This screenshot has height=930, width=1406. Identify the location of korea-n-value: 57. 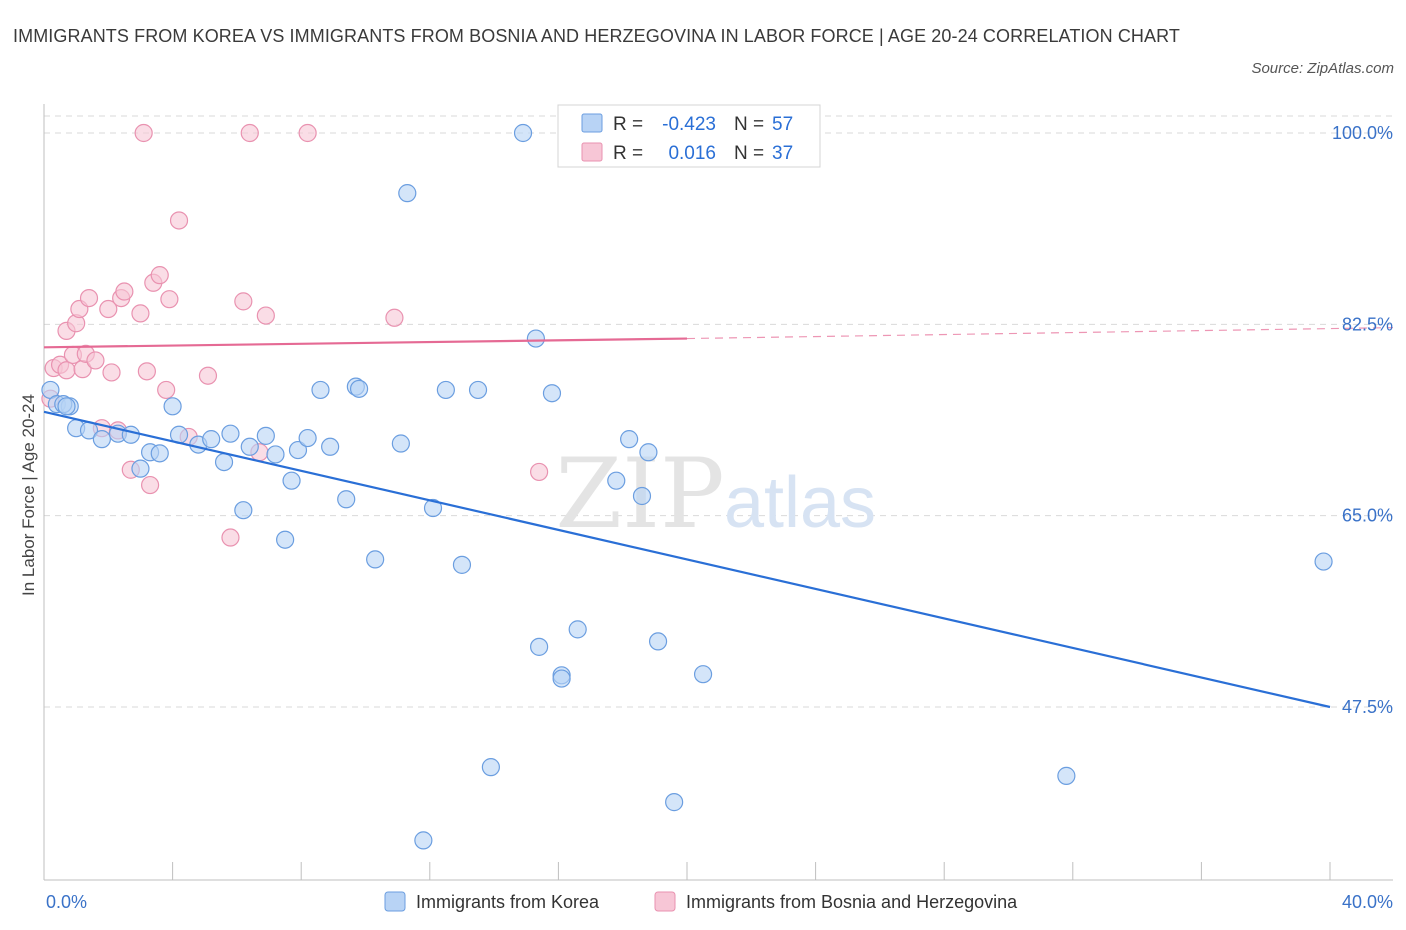
(782, 124).